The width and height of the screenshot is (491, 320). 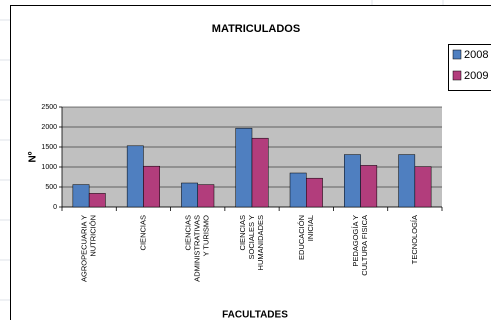 What do you see at coordinates (414, 239) in the screenshot?
I see `x-tick-label: TECNOLOGÍA` at bounding box center [414, 239].